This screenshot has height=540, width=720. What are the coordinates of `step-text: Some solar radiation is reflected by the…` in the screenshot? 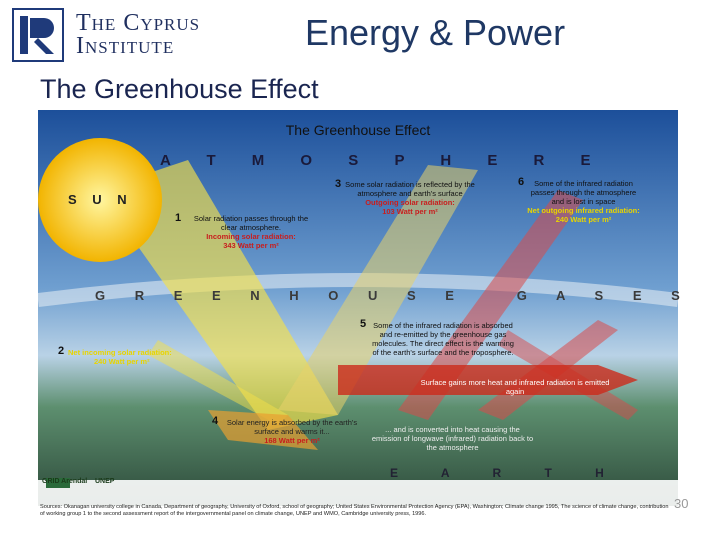 It's located at (410, 189).